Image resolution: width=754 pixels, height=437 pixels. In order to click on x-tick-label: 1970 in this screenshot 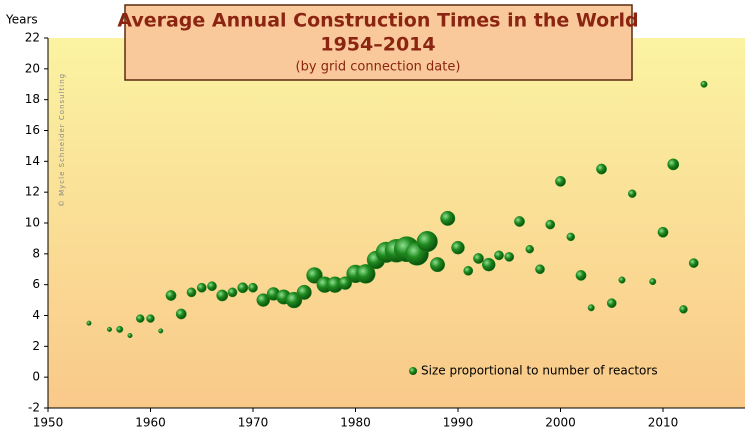, I will do `click(253, 423)`.